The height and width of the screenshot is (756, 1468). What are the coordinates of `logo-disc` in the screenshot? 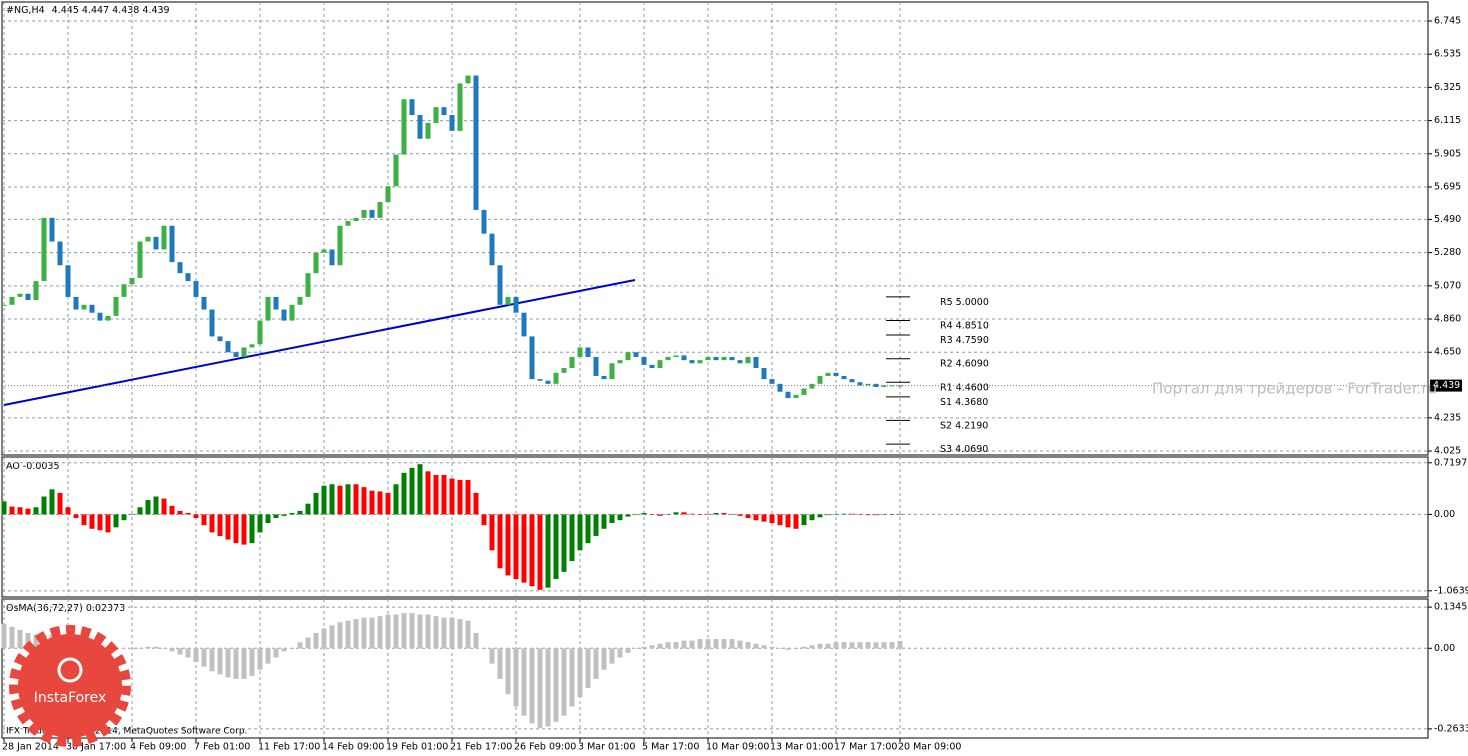 It's located at (70, 686).